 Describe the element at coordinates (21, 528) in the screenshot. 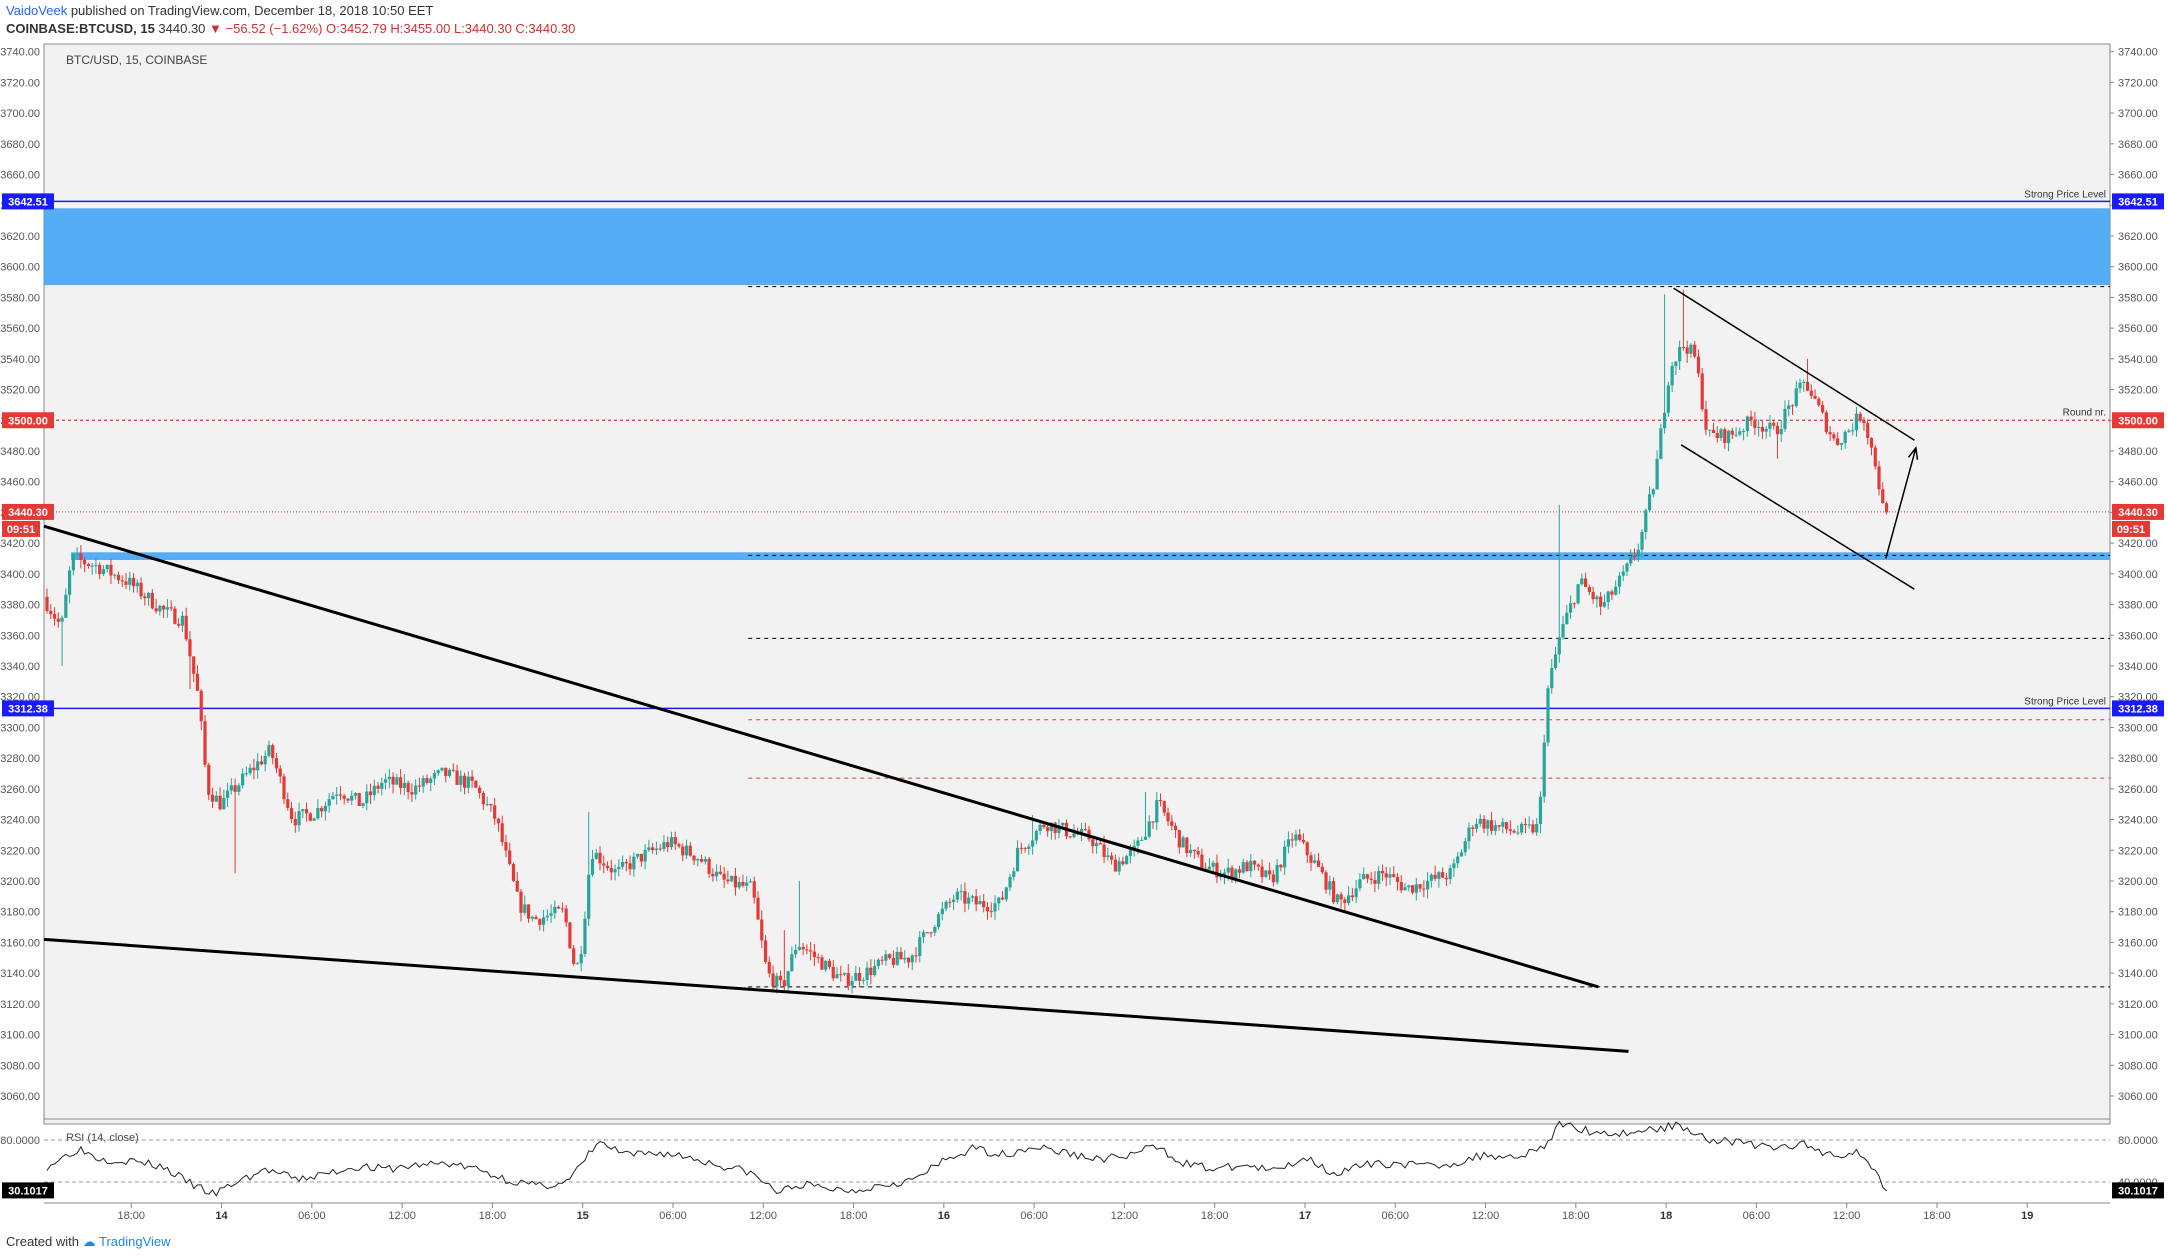

I see `axis-tag-countdown-left-bg` at that location.